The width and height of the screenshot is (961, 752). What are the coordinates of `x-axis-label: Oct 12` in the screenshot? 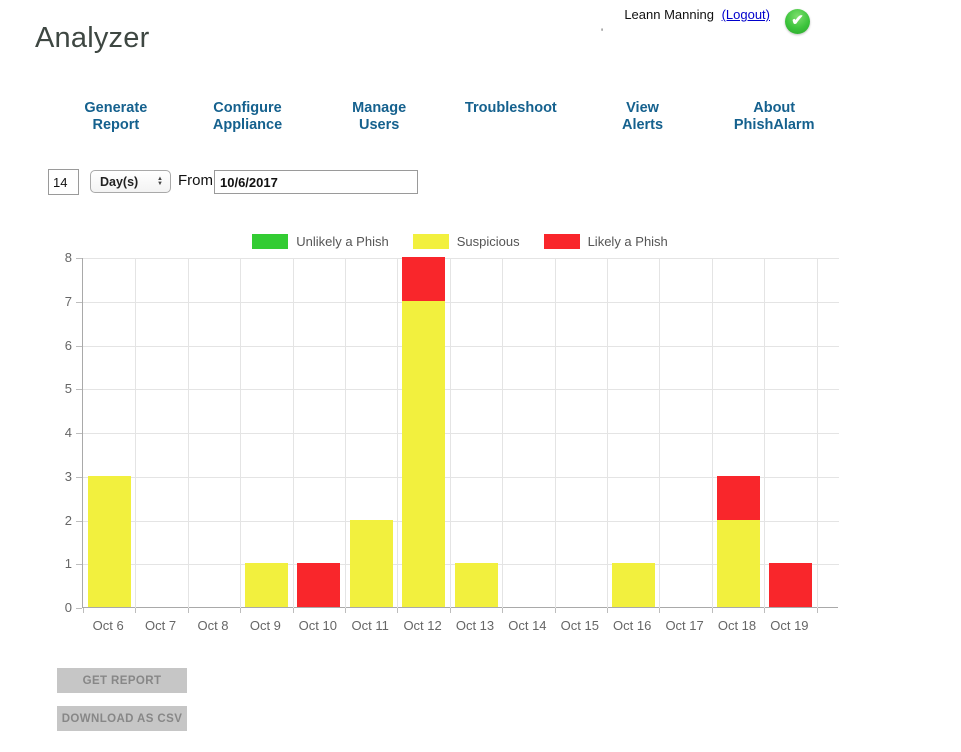 It's located at (422, 625).